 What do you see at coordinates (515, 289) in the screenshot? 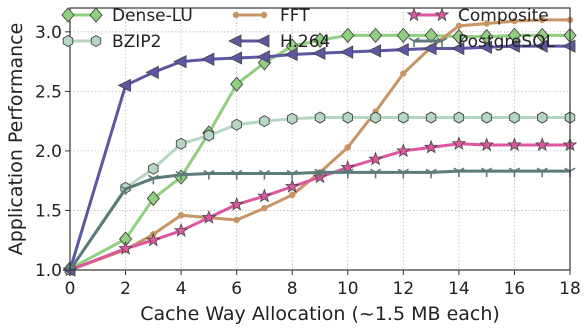
I see `x-tick-label: 16` at bounding box center [515, 289].